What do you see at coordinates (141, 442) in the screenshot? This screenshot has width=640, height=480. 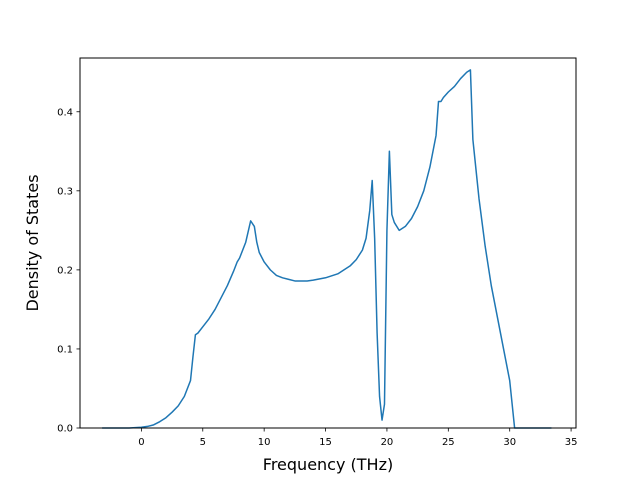 I see `x-tick-label: 0` at bounding box center [141, 442].